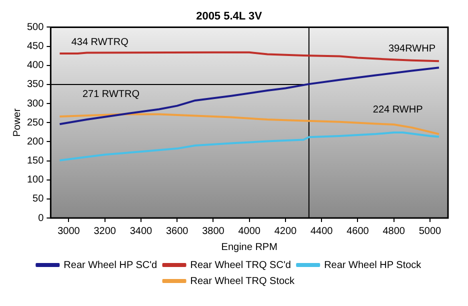 The height and width of the screenshot is (306, 468). Describe the element at coordinates (100, 42) in the screenshot. I see `annotation: 434 RWTRQ` at that location.